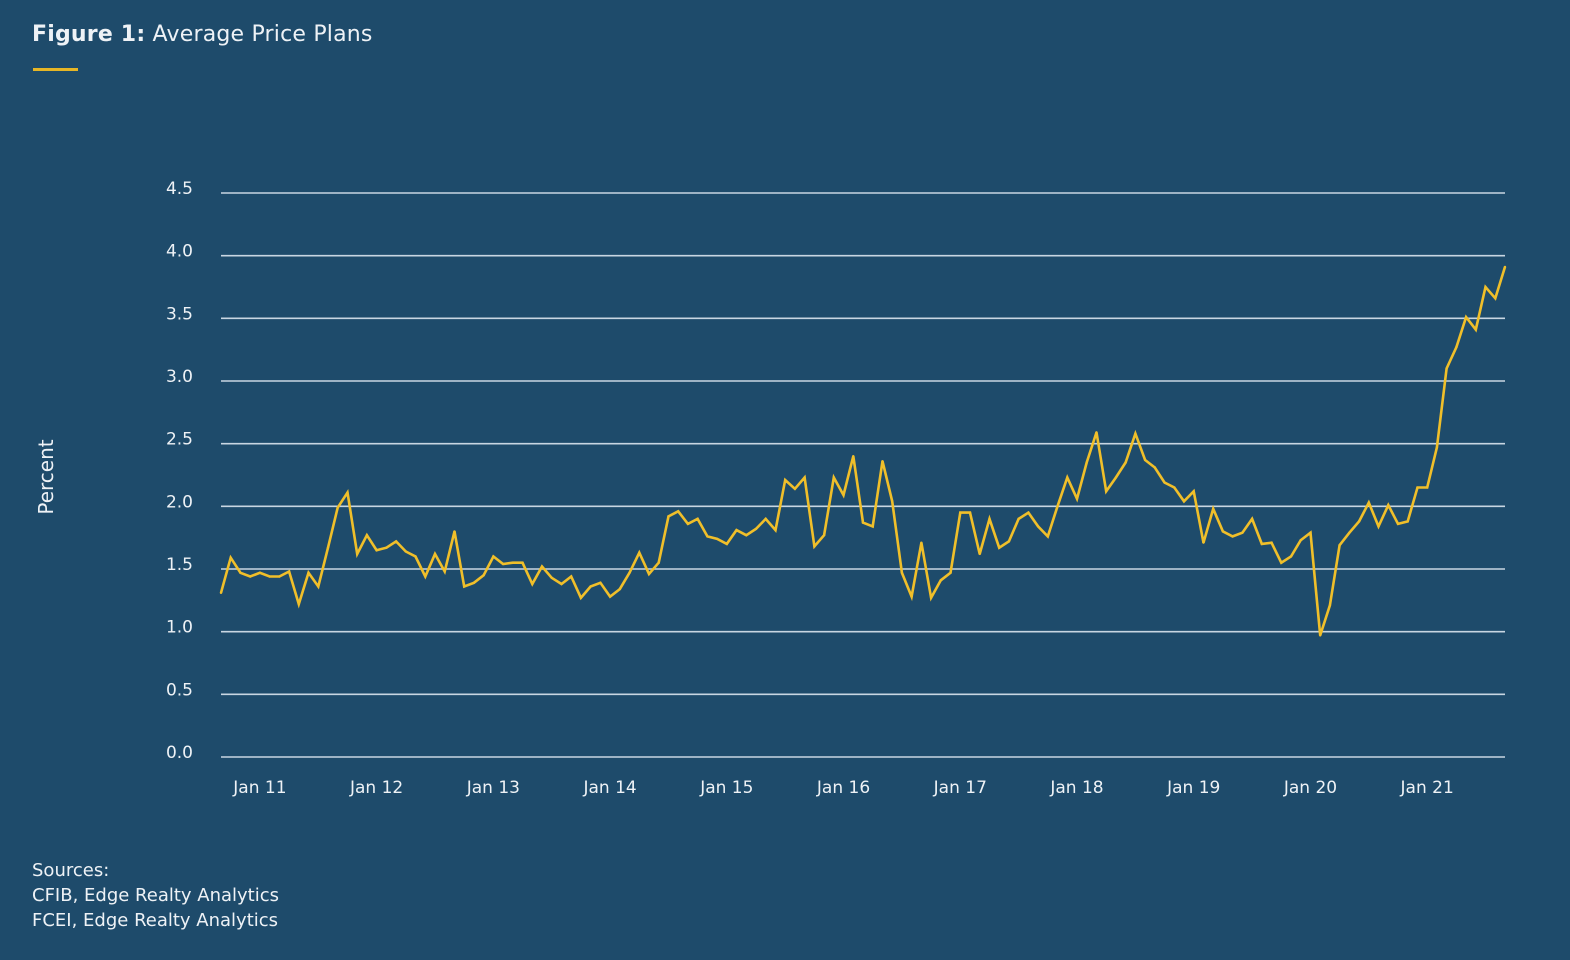 Image resolution: width=1570 pixels, height=960 pixels. I want to click on x-tick-label: Jan 13, so click(493, 788).